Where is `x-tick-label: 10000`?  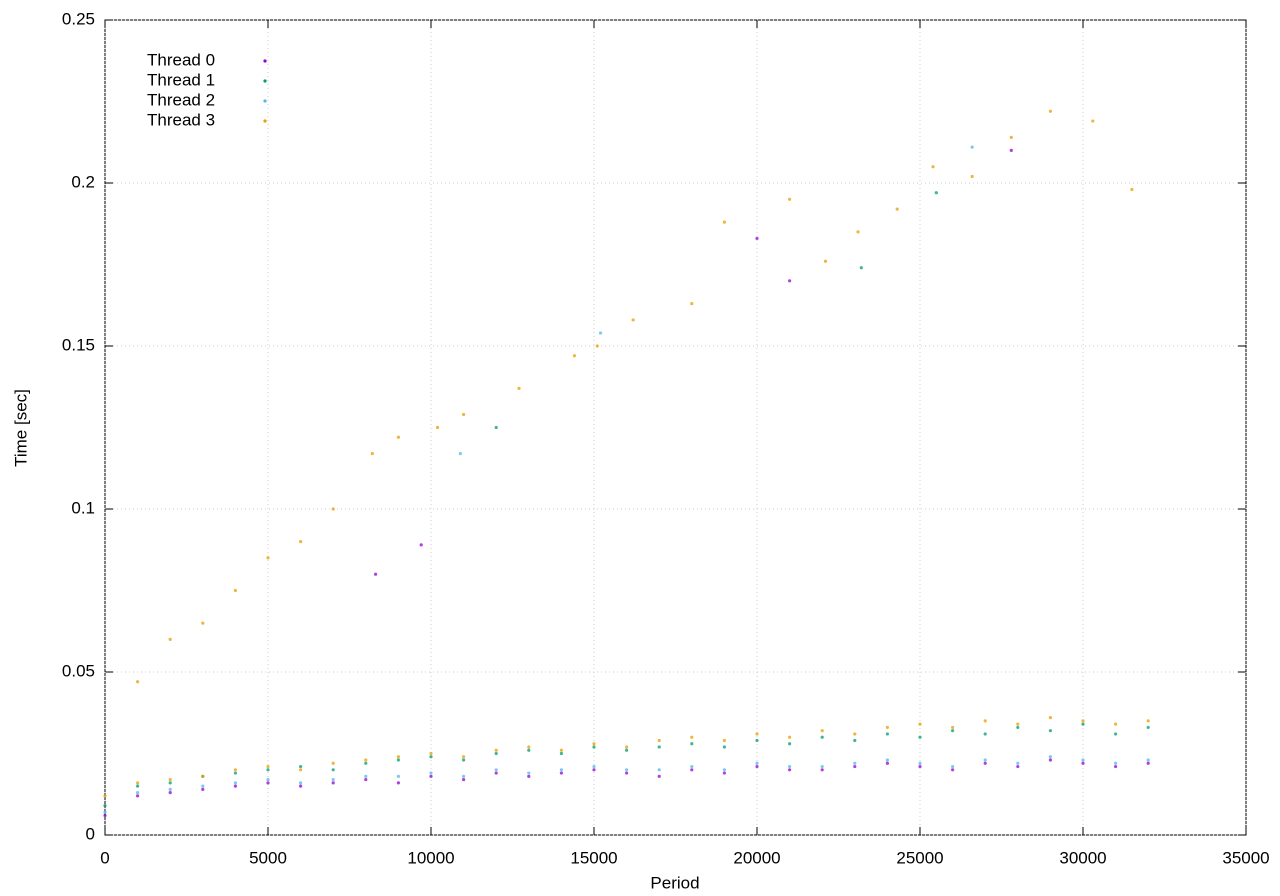 x-tick-label: 10000 is located at coordinates (430, 857).